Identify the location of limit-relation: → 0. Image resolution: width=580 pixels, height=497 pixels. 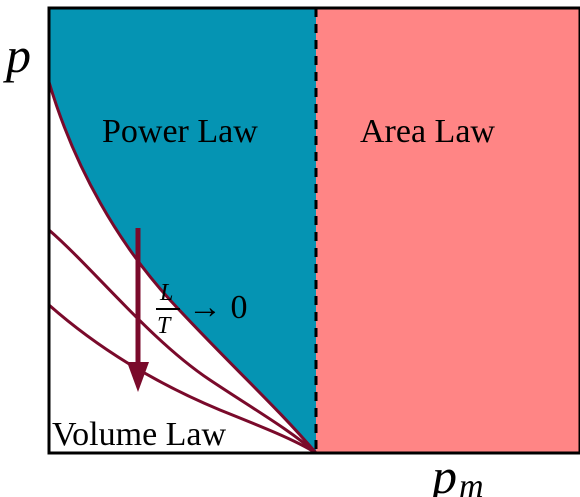
(218, 307).